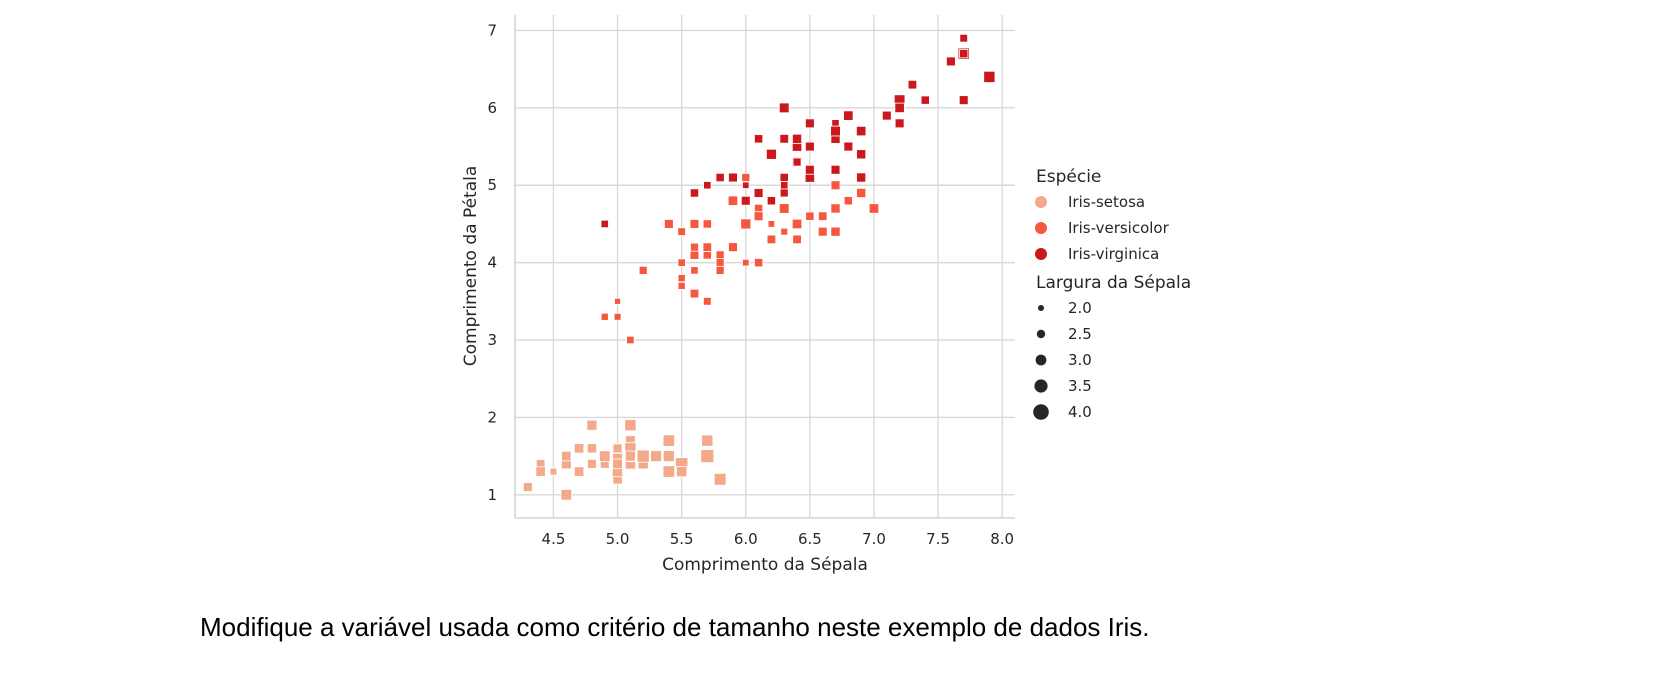 The width and height of the screenshot is (1654, 673). Describe the element at coordinates (1002, 539) in the screenshot. I see `x-tick-label: 8.0` at that location.